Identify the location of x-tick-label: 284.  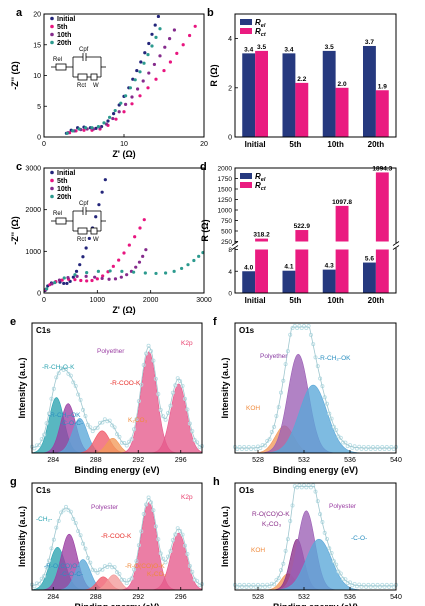
(53, 460).